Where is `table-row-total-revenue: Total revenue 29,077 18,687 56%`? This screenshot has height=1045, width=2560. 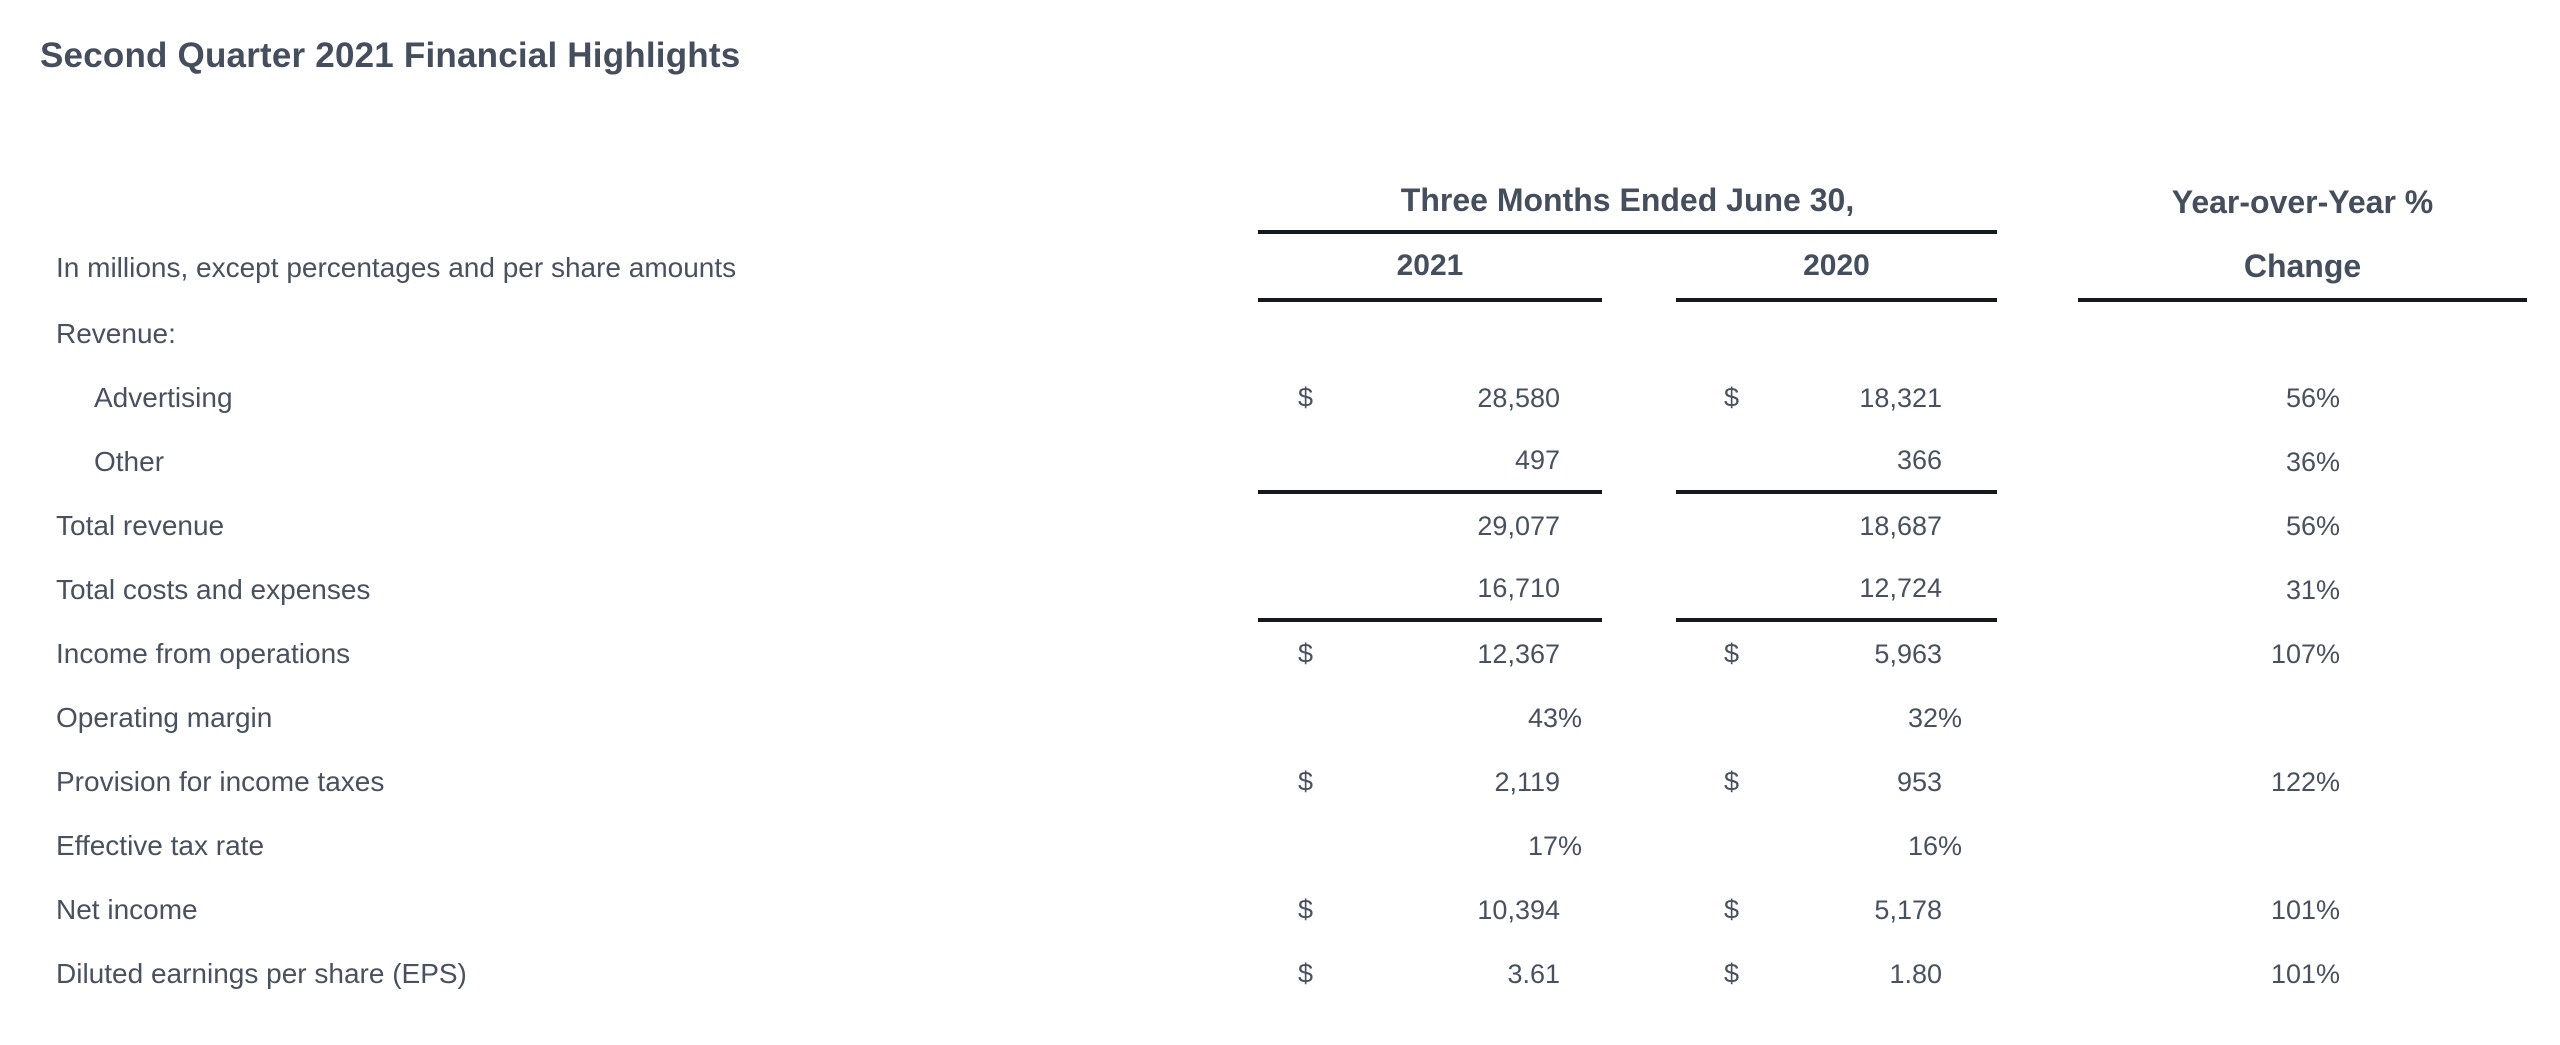 table-row-total-revenue: Total revenue 29,077 18,687 56% is located at coordinates (1283, 526).